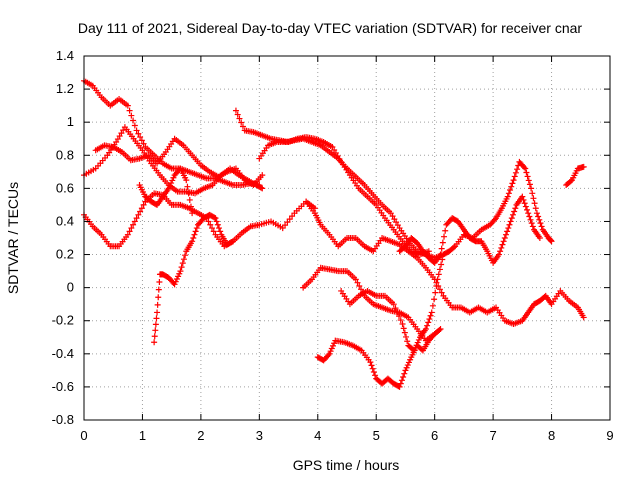  What do you see at coordinates (70, 287) in the screenshot?
I see `y-tick-label: 0` at bounding box center [70, 287].